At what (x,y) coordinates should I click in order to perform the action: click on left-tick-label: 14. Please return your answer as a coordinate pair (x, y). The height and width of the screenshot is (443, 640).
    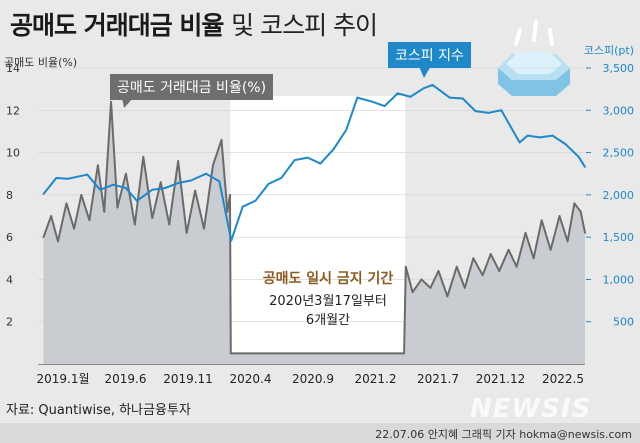
    Looking at the image, I should click on (13, 68).